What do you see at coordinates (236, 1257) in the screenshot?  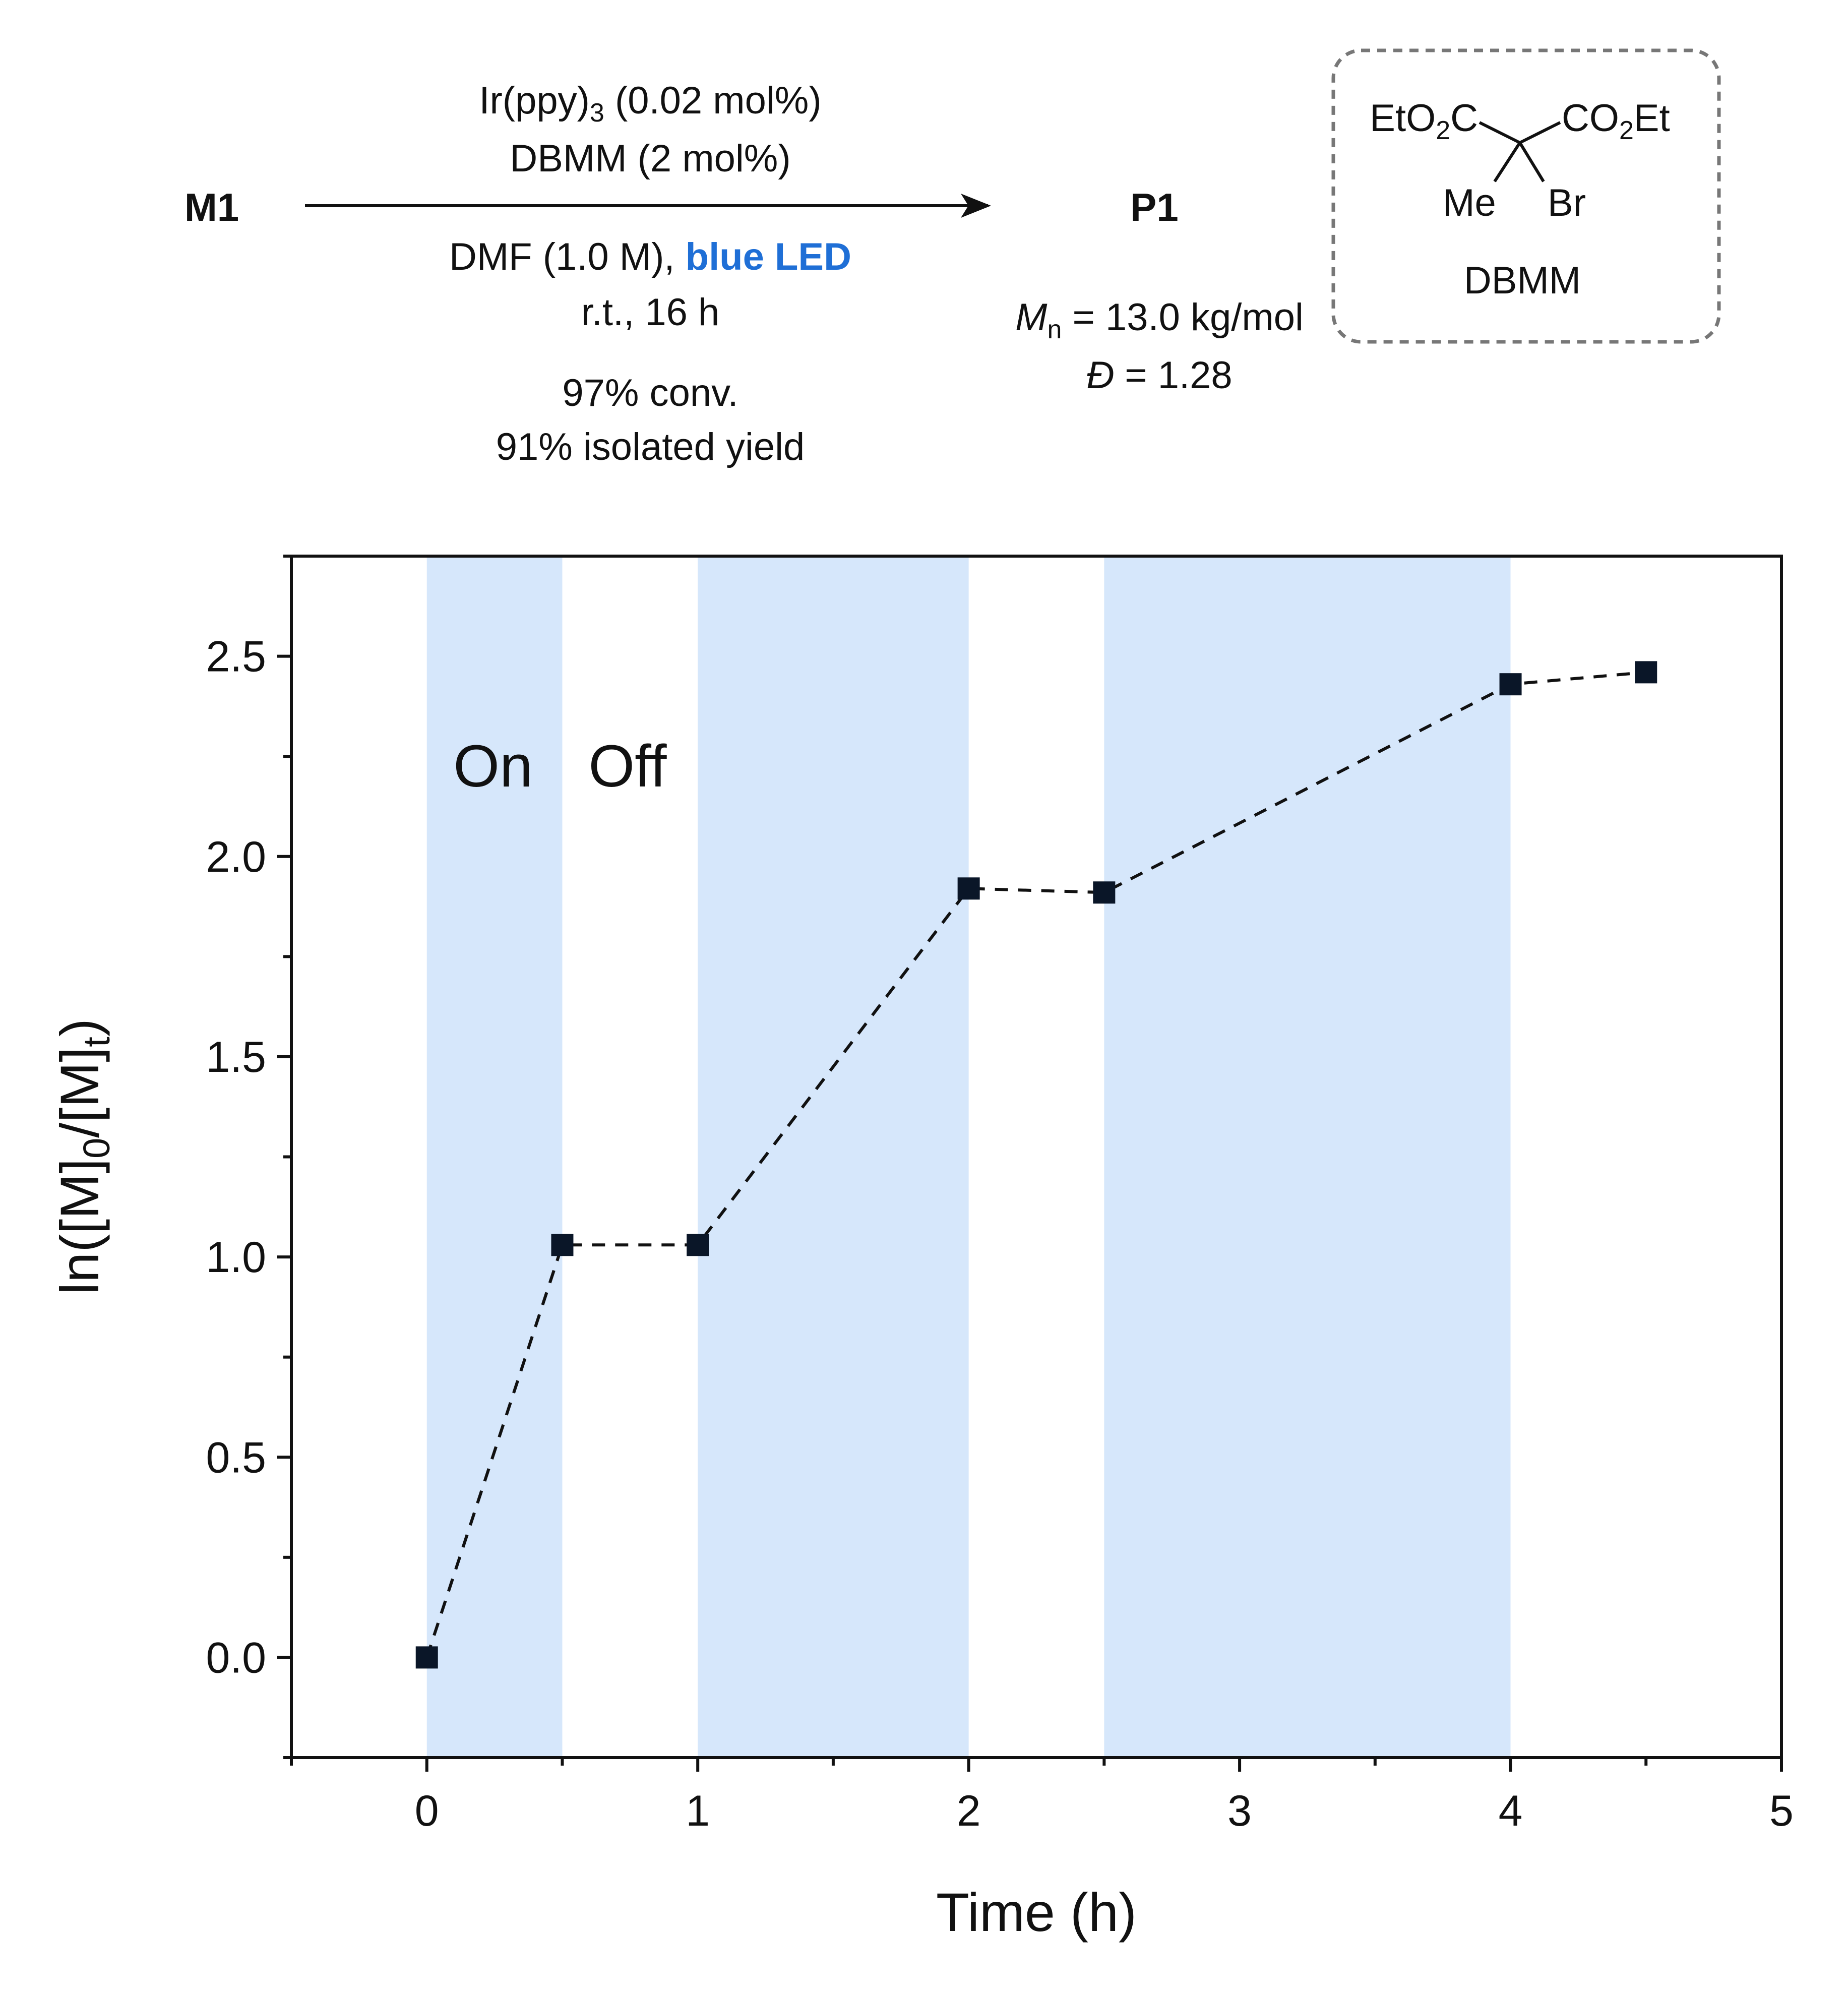 I see `y-tick-label: 1.0` at bounding box center [236, 1257].